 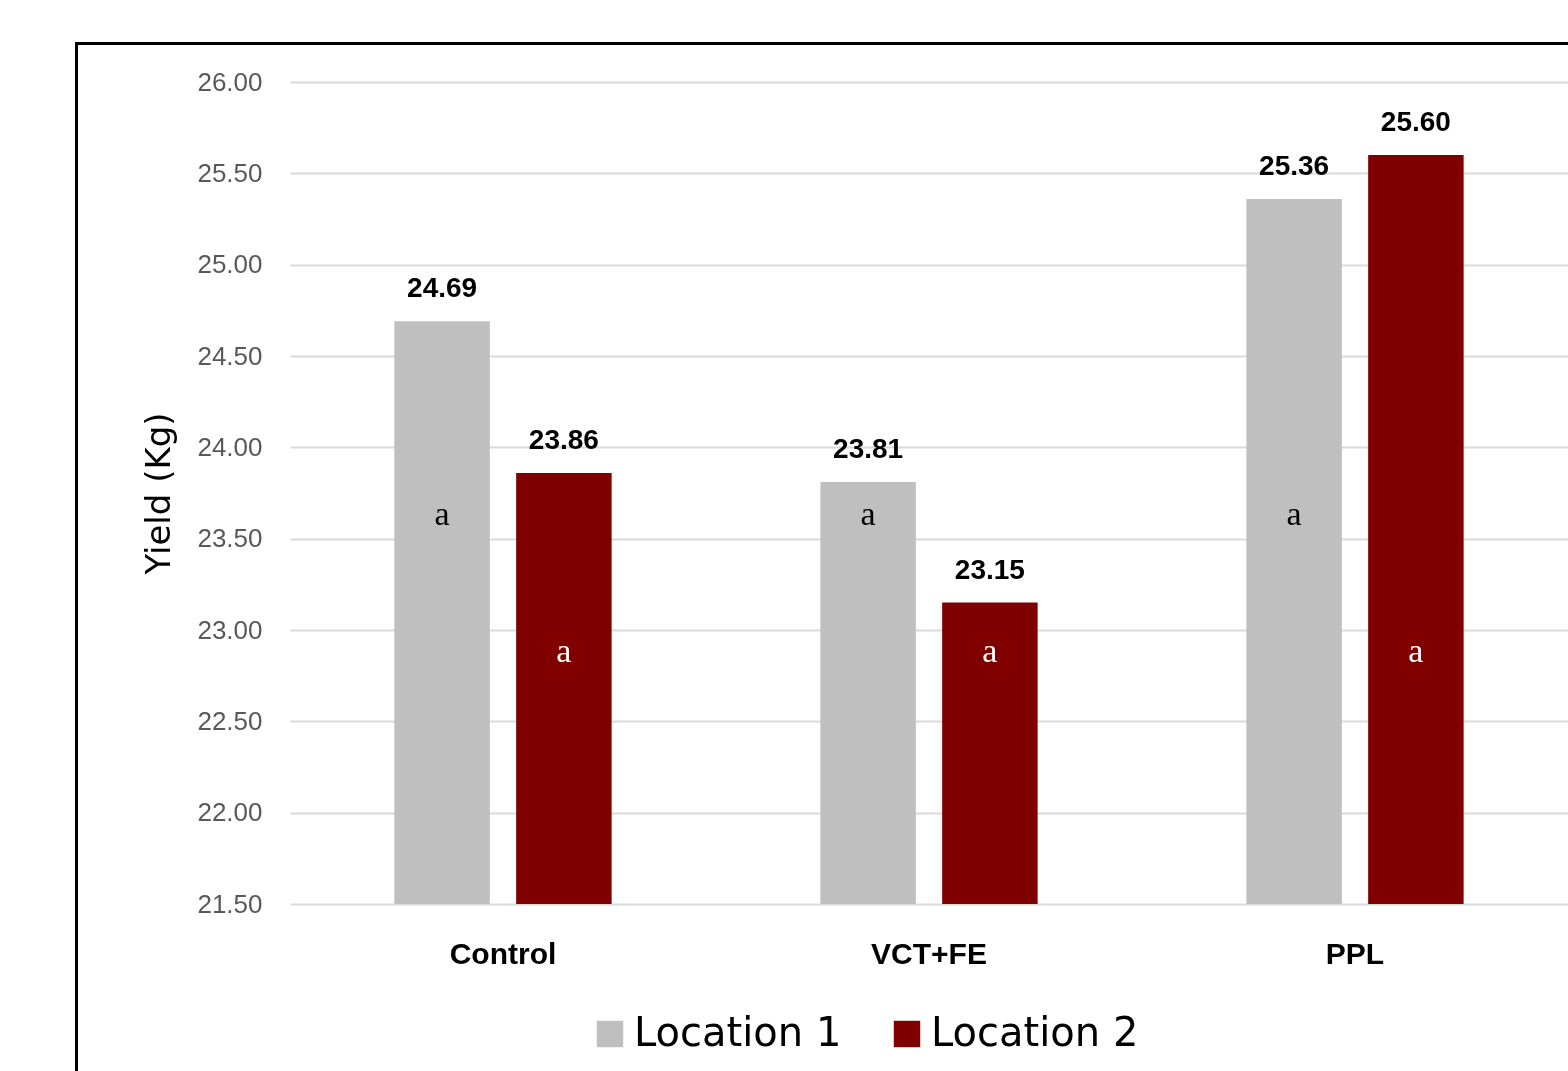 I want to click on y-tick-label: 25.50, so click(x=230, y=172).